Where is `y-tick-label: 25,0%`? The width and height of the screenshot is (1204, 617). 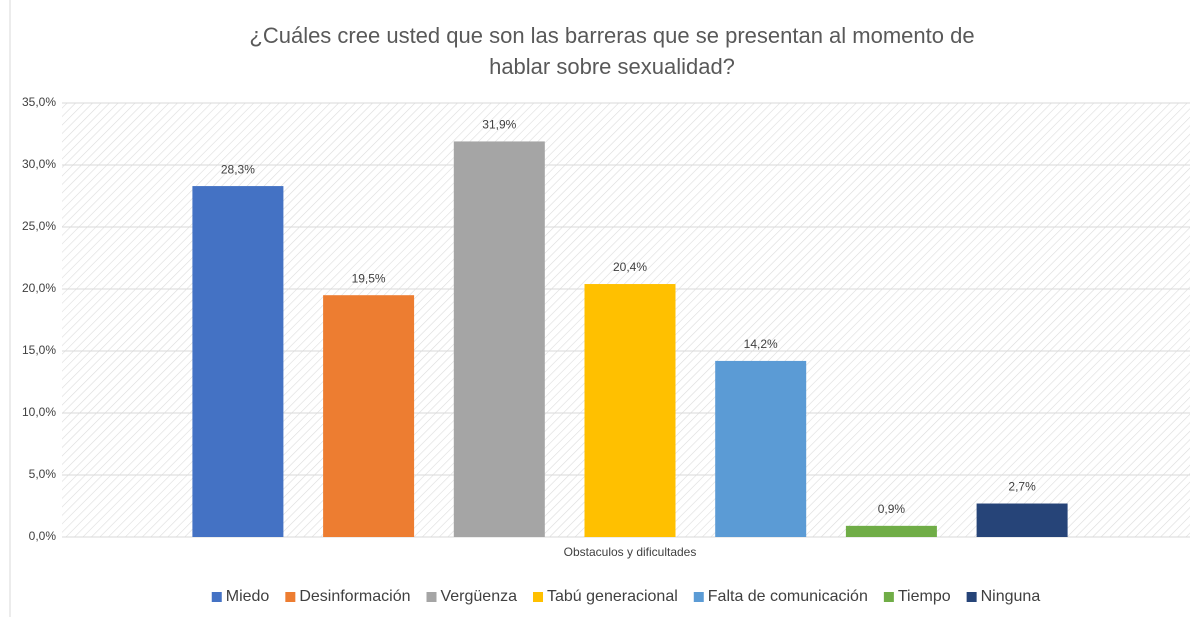 y-tick-label: 25,0% is located at coordinates (39, 226).